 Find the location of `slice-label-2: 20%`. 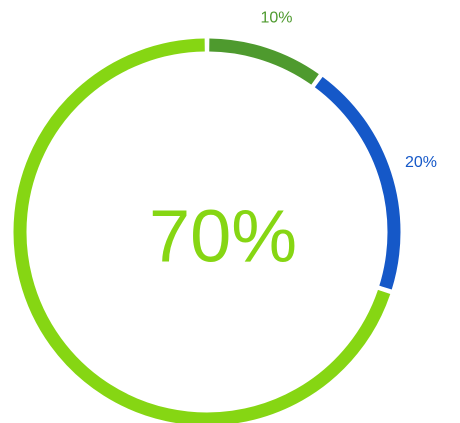

slice-label-2: 20% is located at coordinates (421, 162).